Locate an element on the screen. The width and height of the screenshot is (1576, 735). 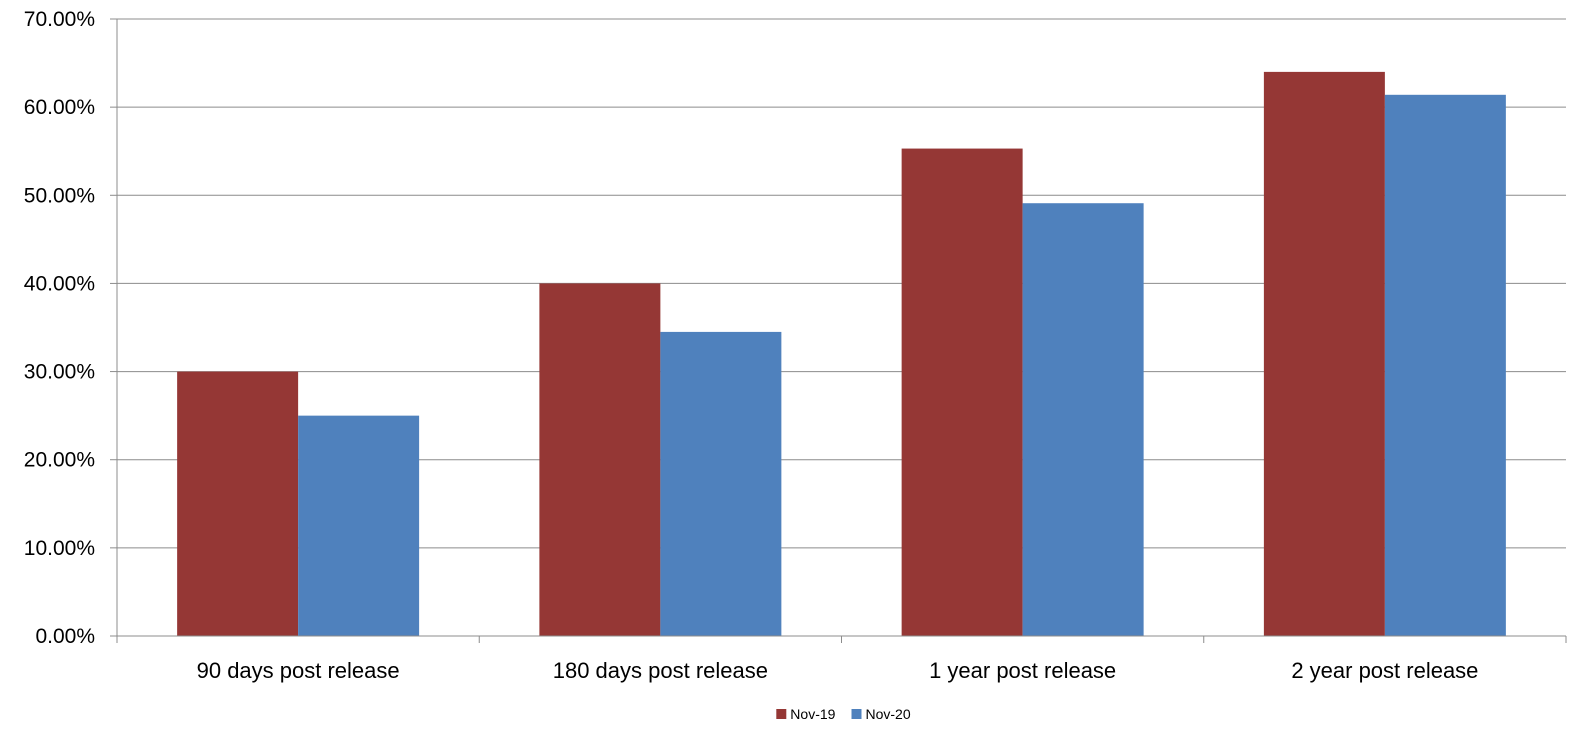
y-tick-label: 0.00% is located at coordinates (65, 636).